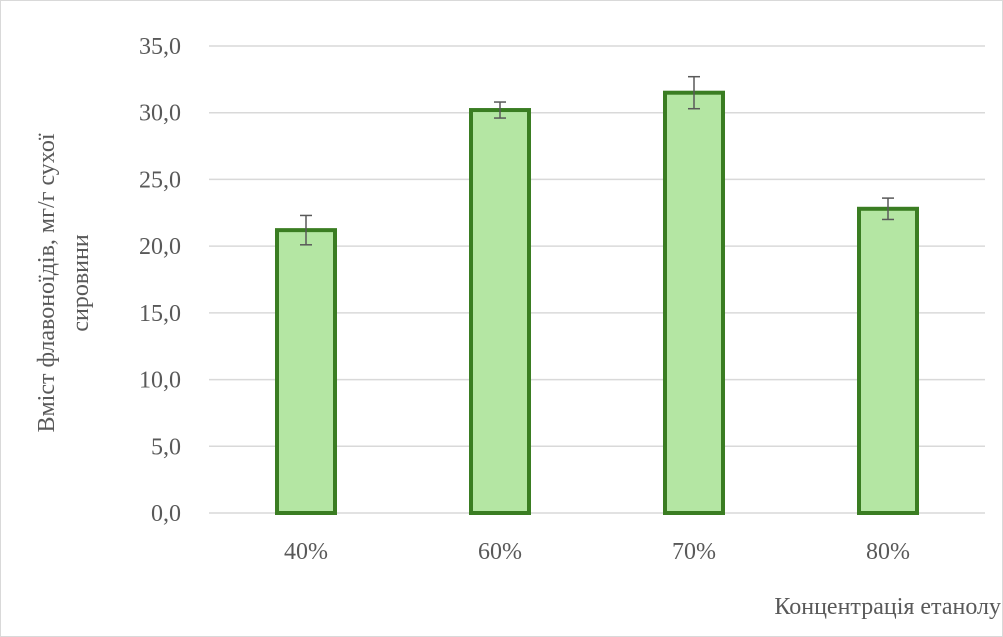 The image size is (1003, 637). Describe the element at coordinates (160, 280) in the screenshot. I see `y-tick-labels: 0,0 5,0 10,0 15,0 20,0 25,0 30,0 35,0` at that location.